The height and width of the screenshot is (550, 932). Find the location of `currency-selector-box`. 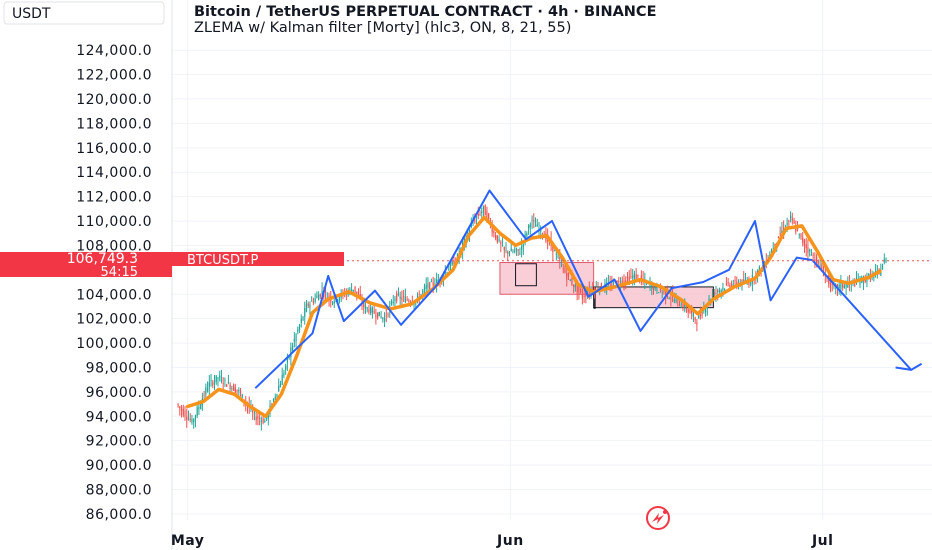

currency-selector-box is located at coordinates (84, 13).